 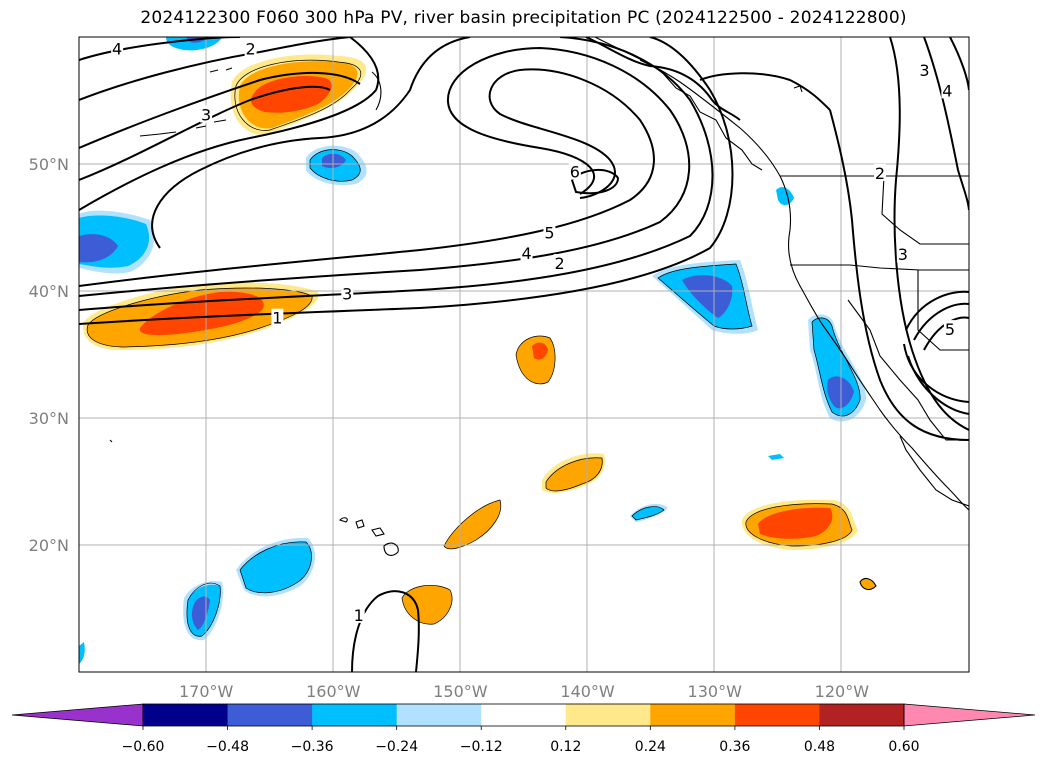 I want to click on negative-anomaly-california, so click(x=817, y=323).